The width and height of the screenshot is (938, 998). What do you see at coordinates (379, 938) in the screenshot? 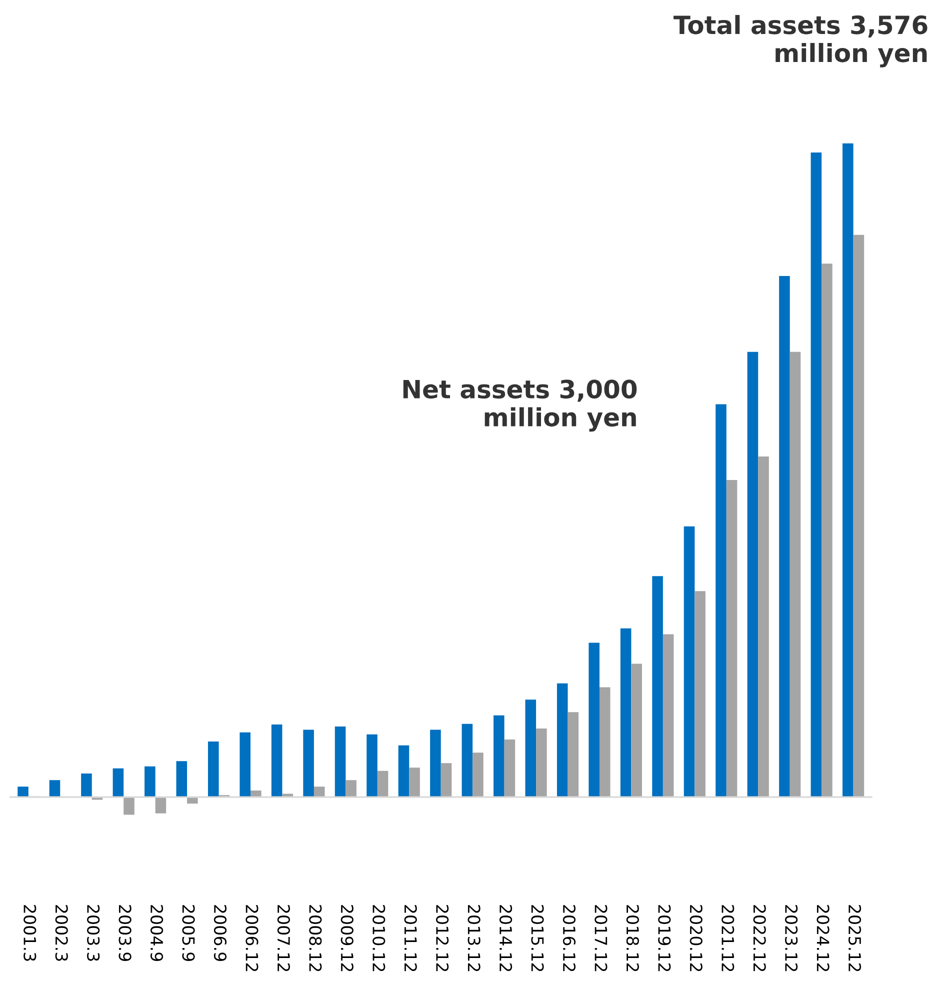
I see `x-tick-label: 2010.12` at bounding box center [379, 938].